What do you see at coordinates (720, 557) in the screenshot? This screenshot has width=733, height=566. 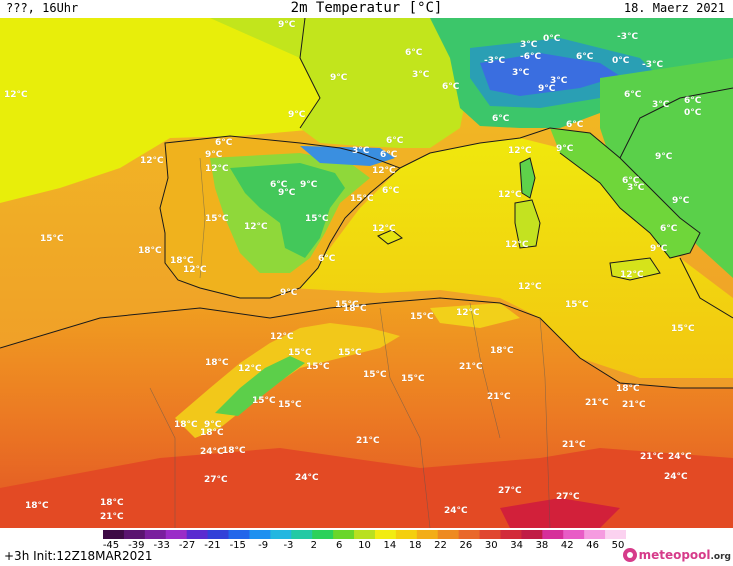 I see `logo-domain: .org` at bounding box center [720, 557].